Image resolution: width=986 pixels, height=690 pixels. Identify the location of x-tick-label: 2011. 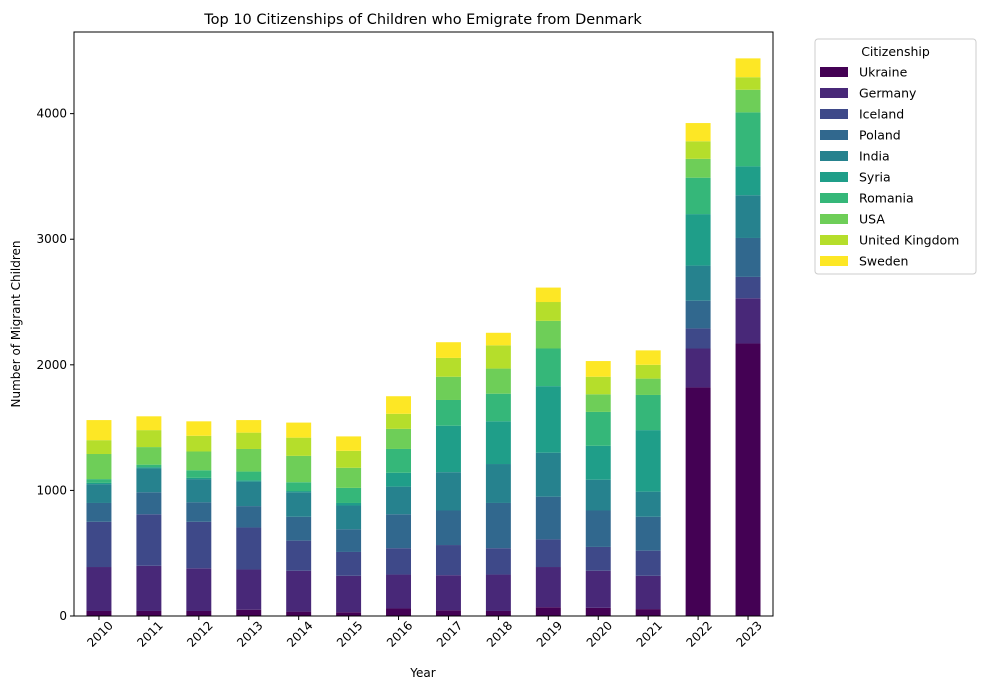
(149, 633).